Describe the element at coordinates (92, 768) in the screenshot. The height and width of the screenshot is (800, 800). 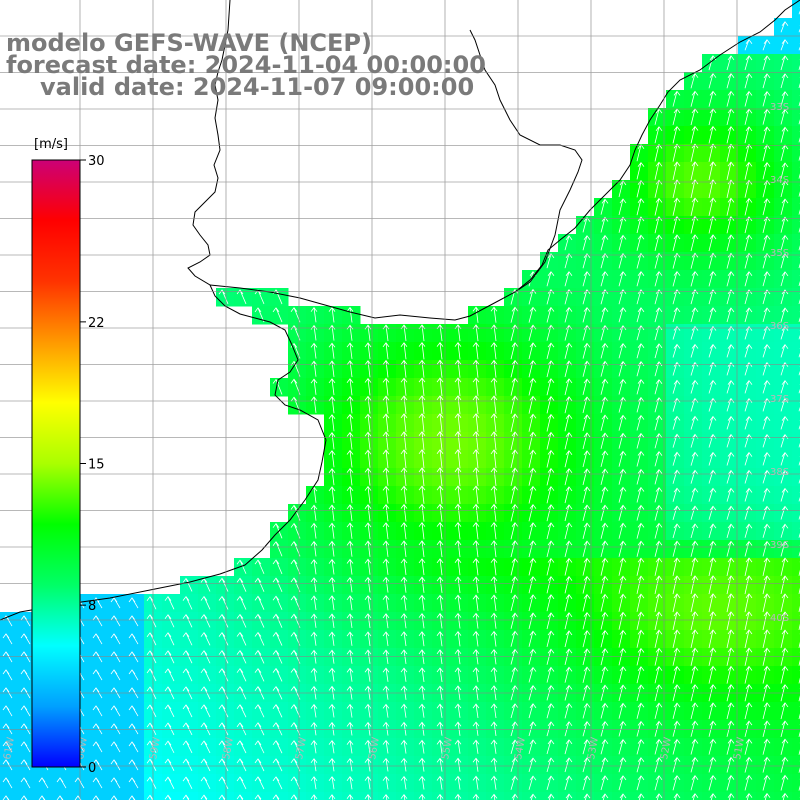
I see `colorbar-tick-label: 0` at that location.